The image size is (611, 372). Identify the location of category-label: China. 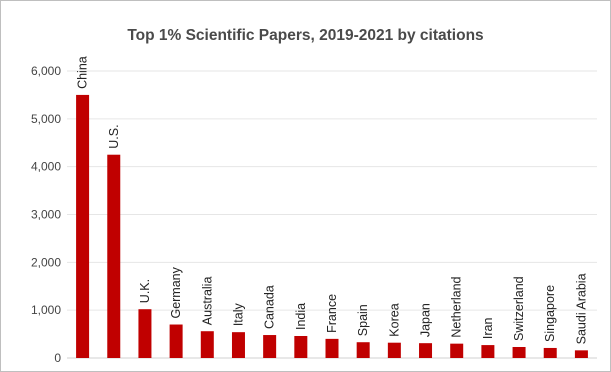
(83, 72).